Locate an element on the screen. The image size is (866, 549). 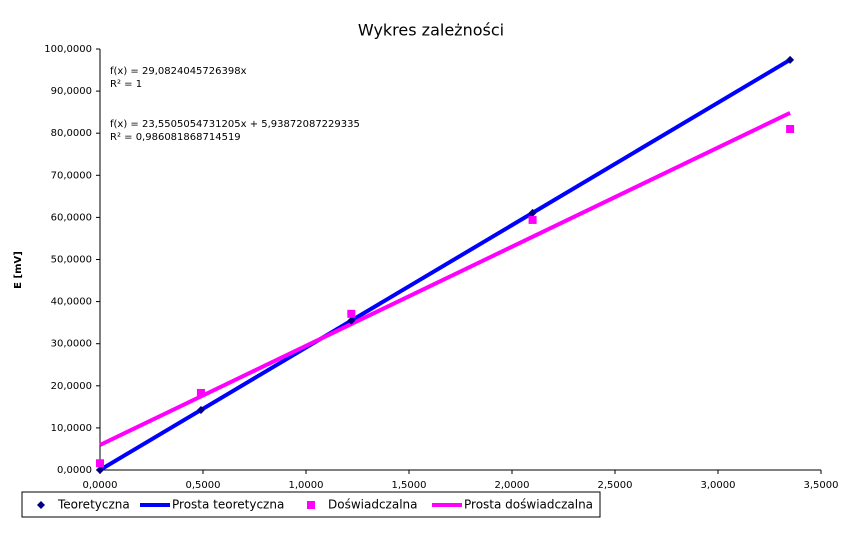
y-tick-label: 60,0000 is located at coordinates (71, 217).